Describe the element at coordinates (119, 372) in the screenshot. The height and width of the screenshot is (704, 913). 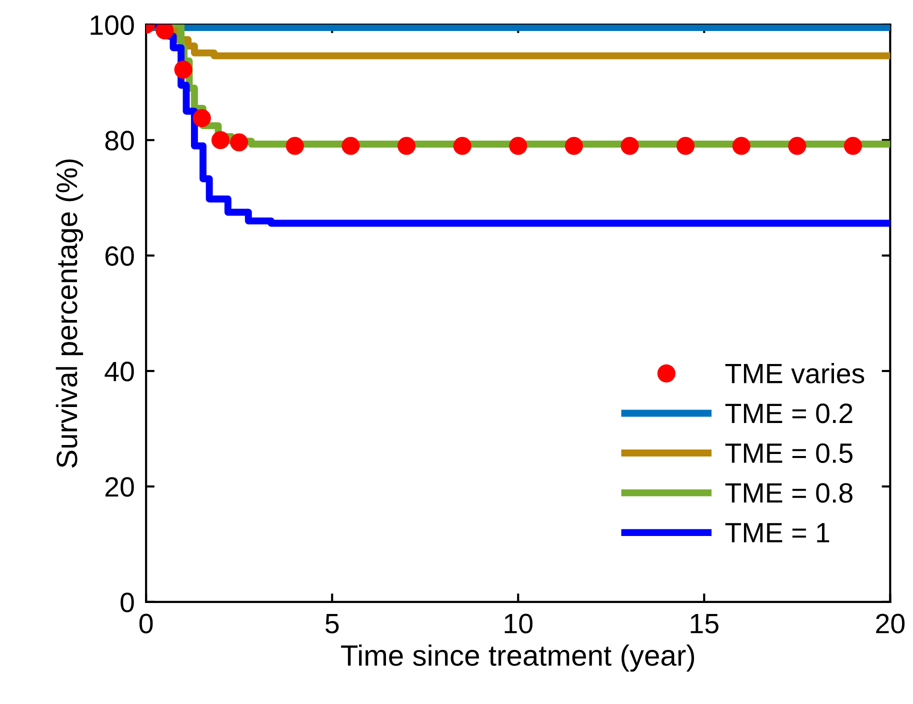
I see `y-tick-label: 40` at that location.